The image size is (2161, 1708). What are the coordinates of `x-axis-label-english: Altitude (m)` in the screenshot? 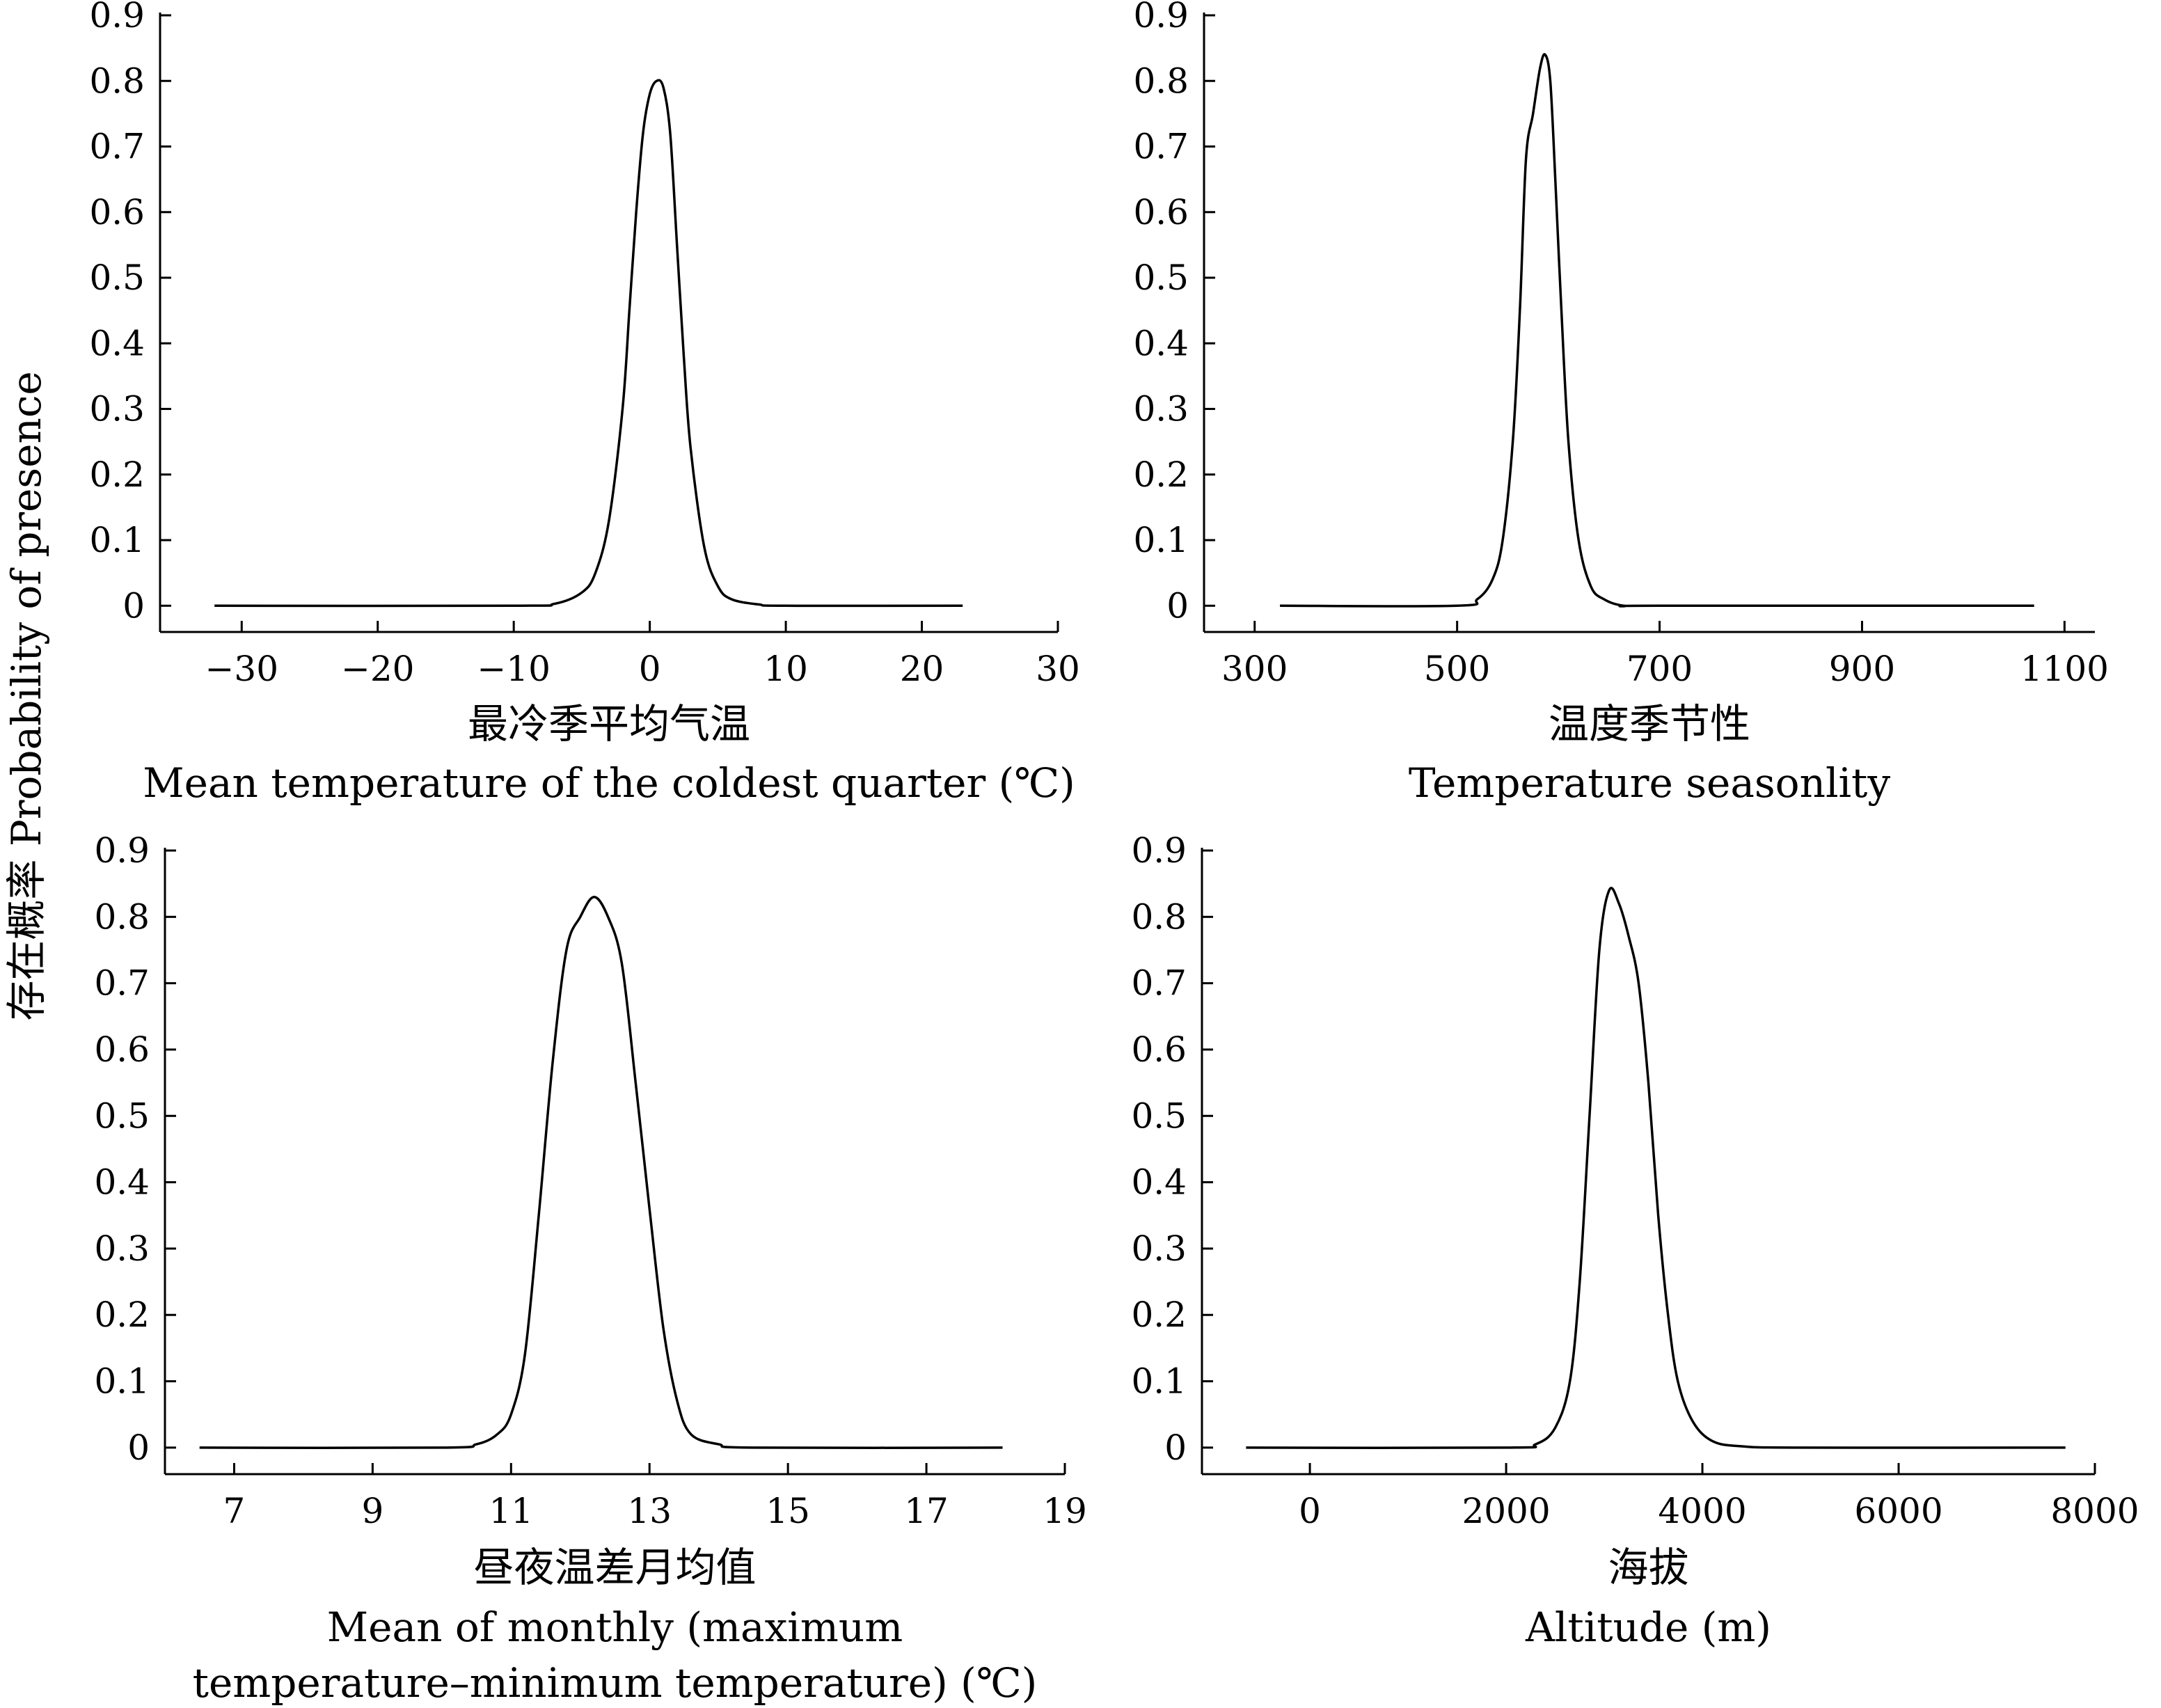 It's located at (1648, 1627).